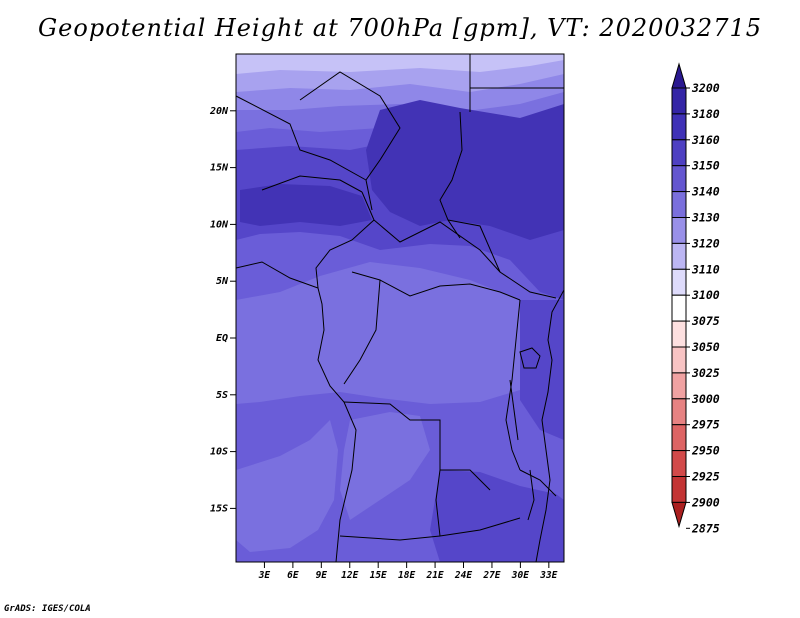  Describe the element at coordinates (322, 575) in the screenshot. I see `lon-tick-label: 9E` at that location.